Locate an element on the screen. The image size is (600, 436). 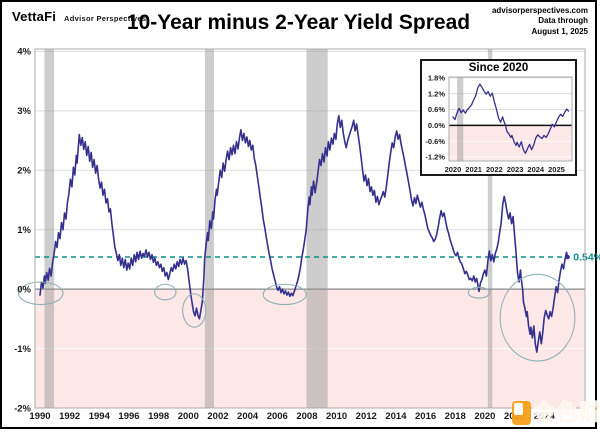
watermark: 金色财经 is located at coordinates (556, 413).